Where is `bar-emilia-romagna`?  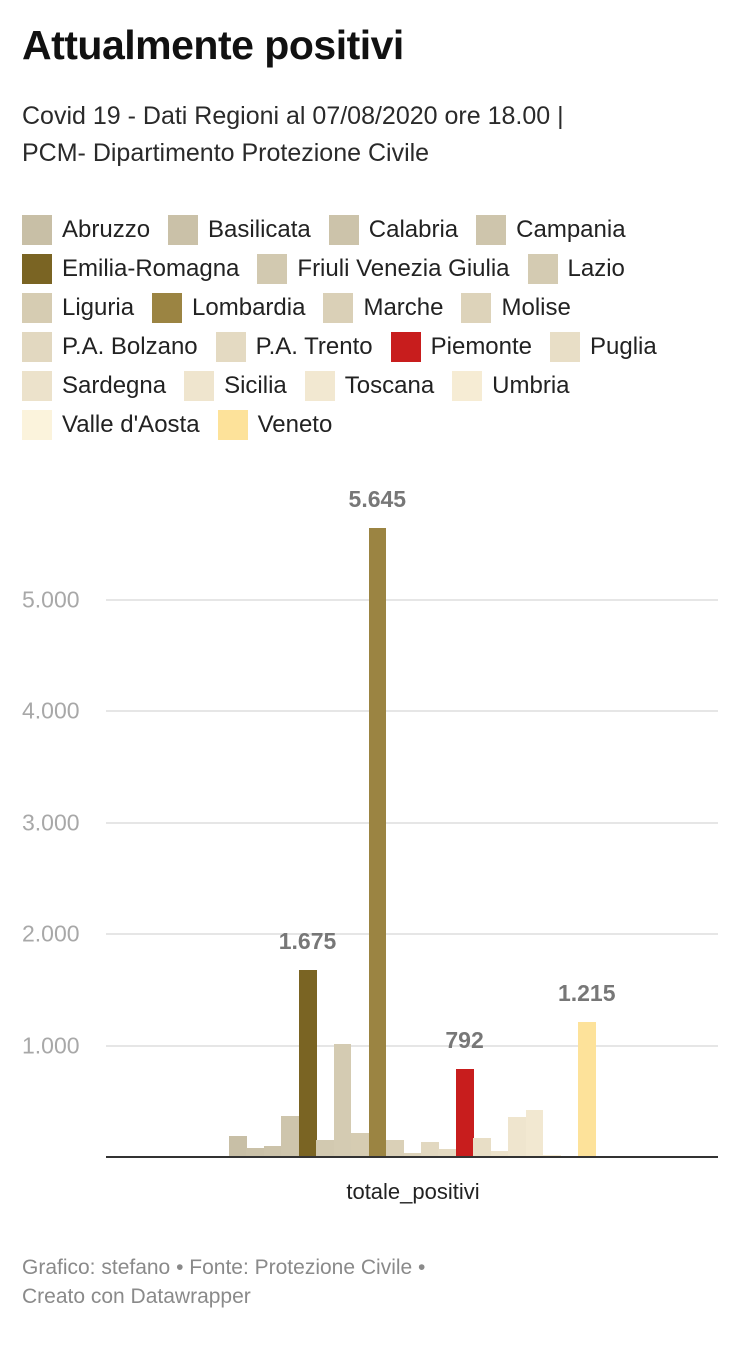
bar-emilia-romagna is located at coordinates (307, 1063).